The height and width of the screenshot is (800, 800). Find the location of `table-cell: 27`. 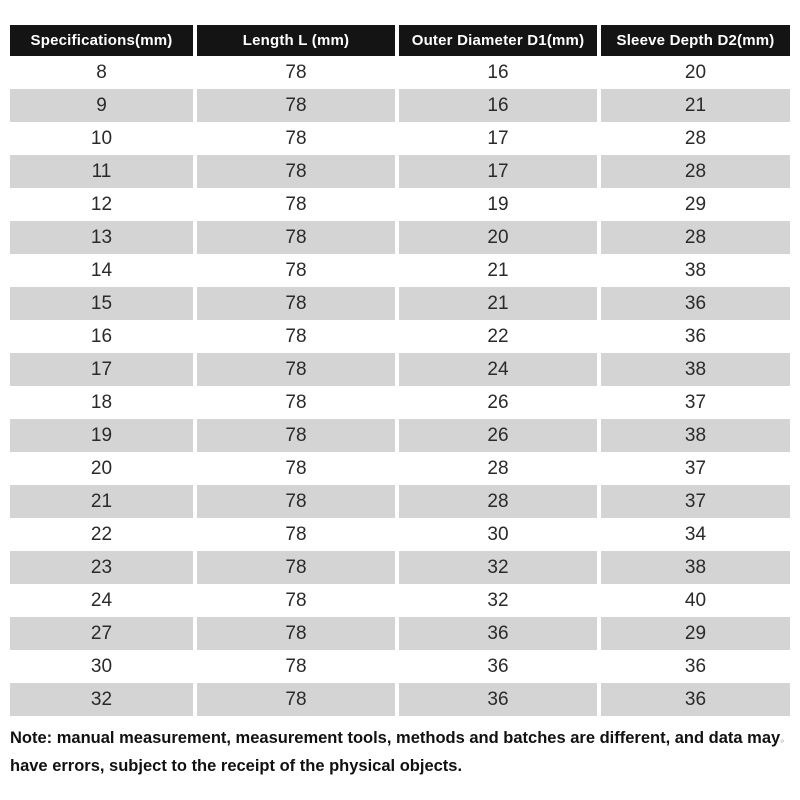

table-cell: 27 is located at coordinates (101, 633).